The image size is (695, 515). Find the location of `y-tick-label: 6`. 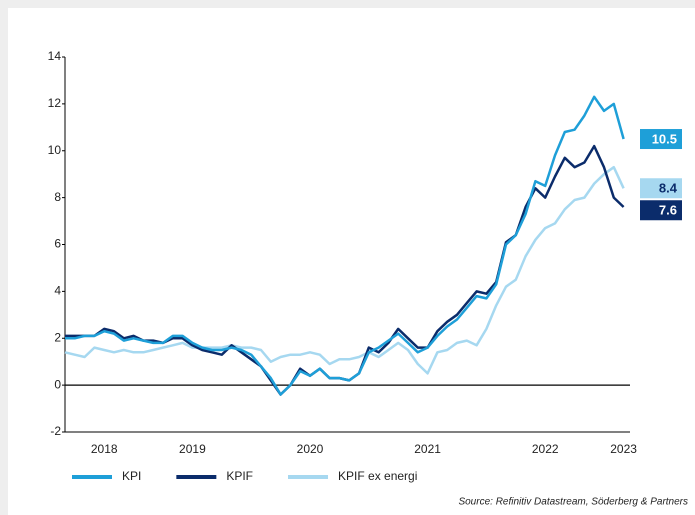

y-tick-label: 6 is located at coordinates (57, 244).